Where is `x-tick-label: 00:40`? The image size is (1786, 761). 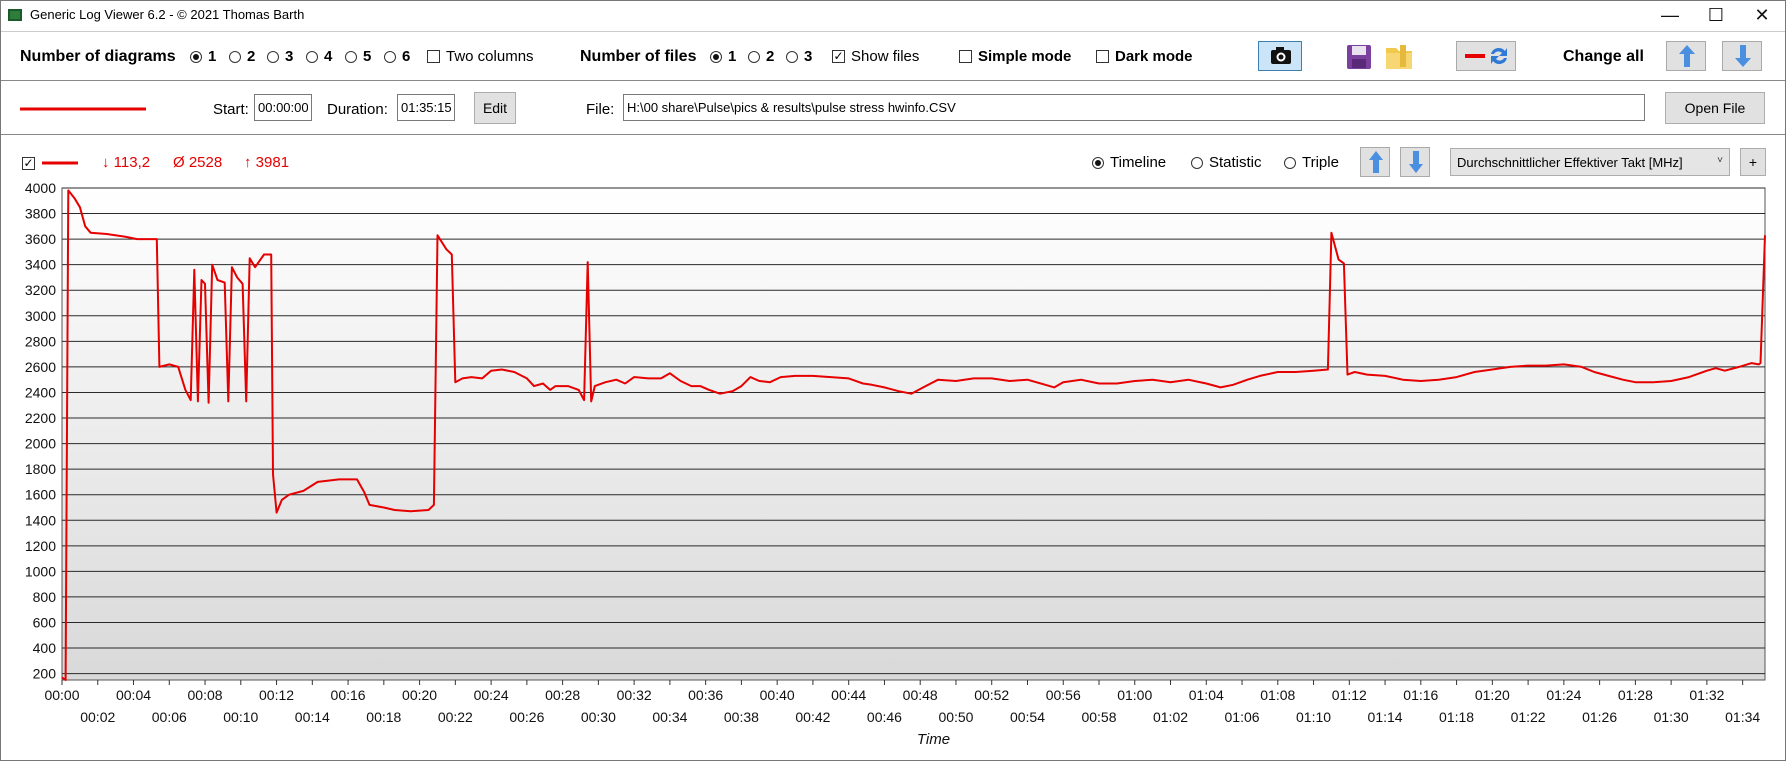 x-tick-label: 00:40 is located at coordinates (777, 695).